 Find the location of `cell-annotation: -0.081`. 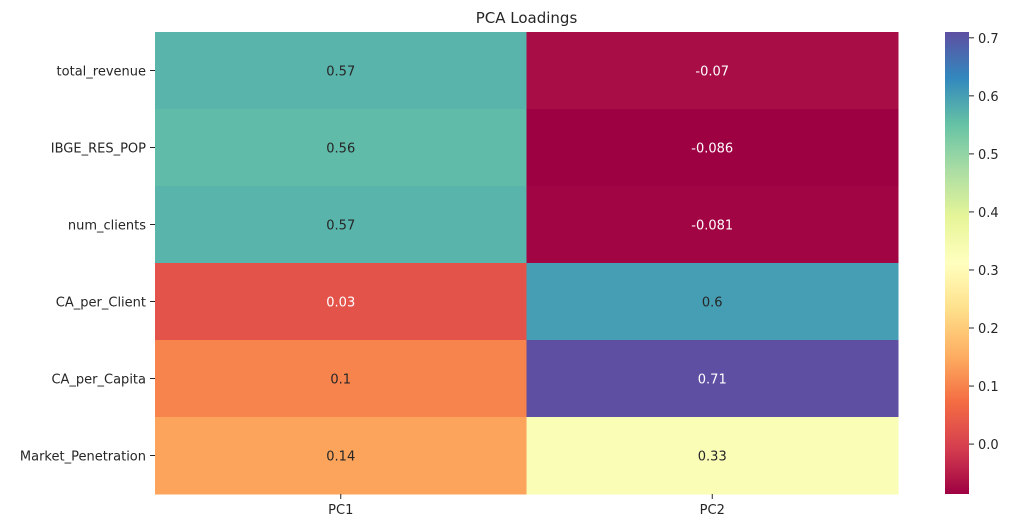

cell-annotation: -0.081 is located at coordinates (712, 226).